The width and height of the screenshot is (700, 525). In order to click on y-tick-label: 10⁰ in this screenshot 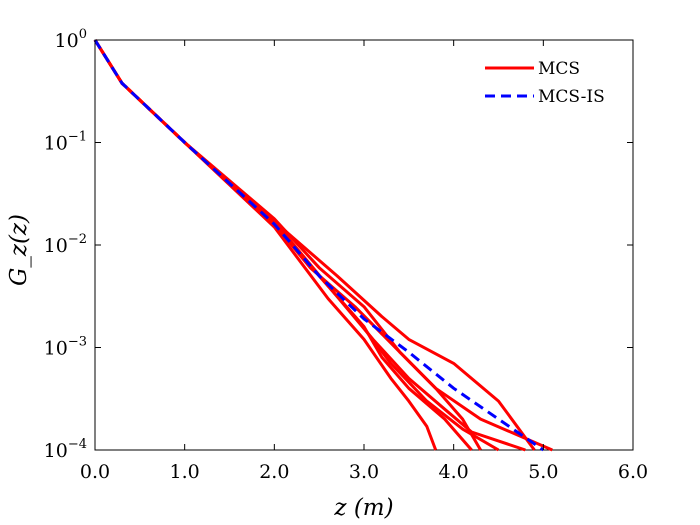, I will do `click(71, 39)`.